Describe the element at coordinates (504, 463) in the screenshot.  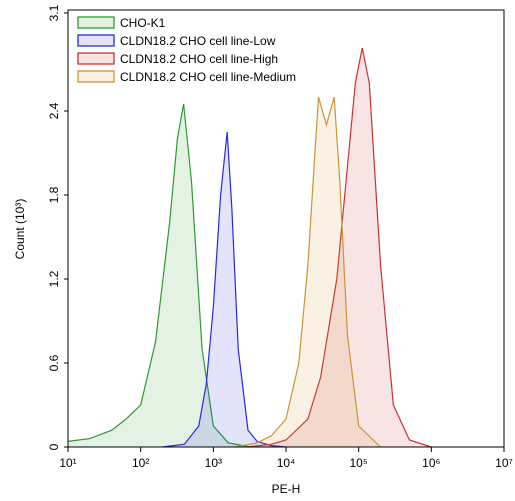
I see `x-tick-label: 10⁷` at that location.